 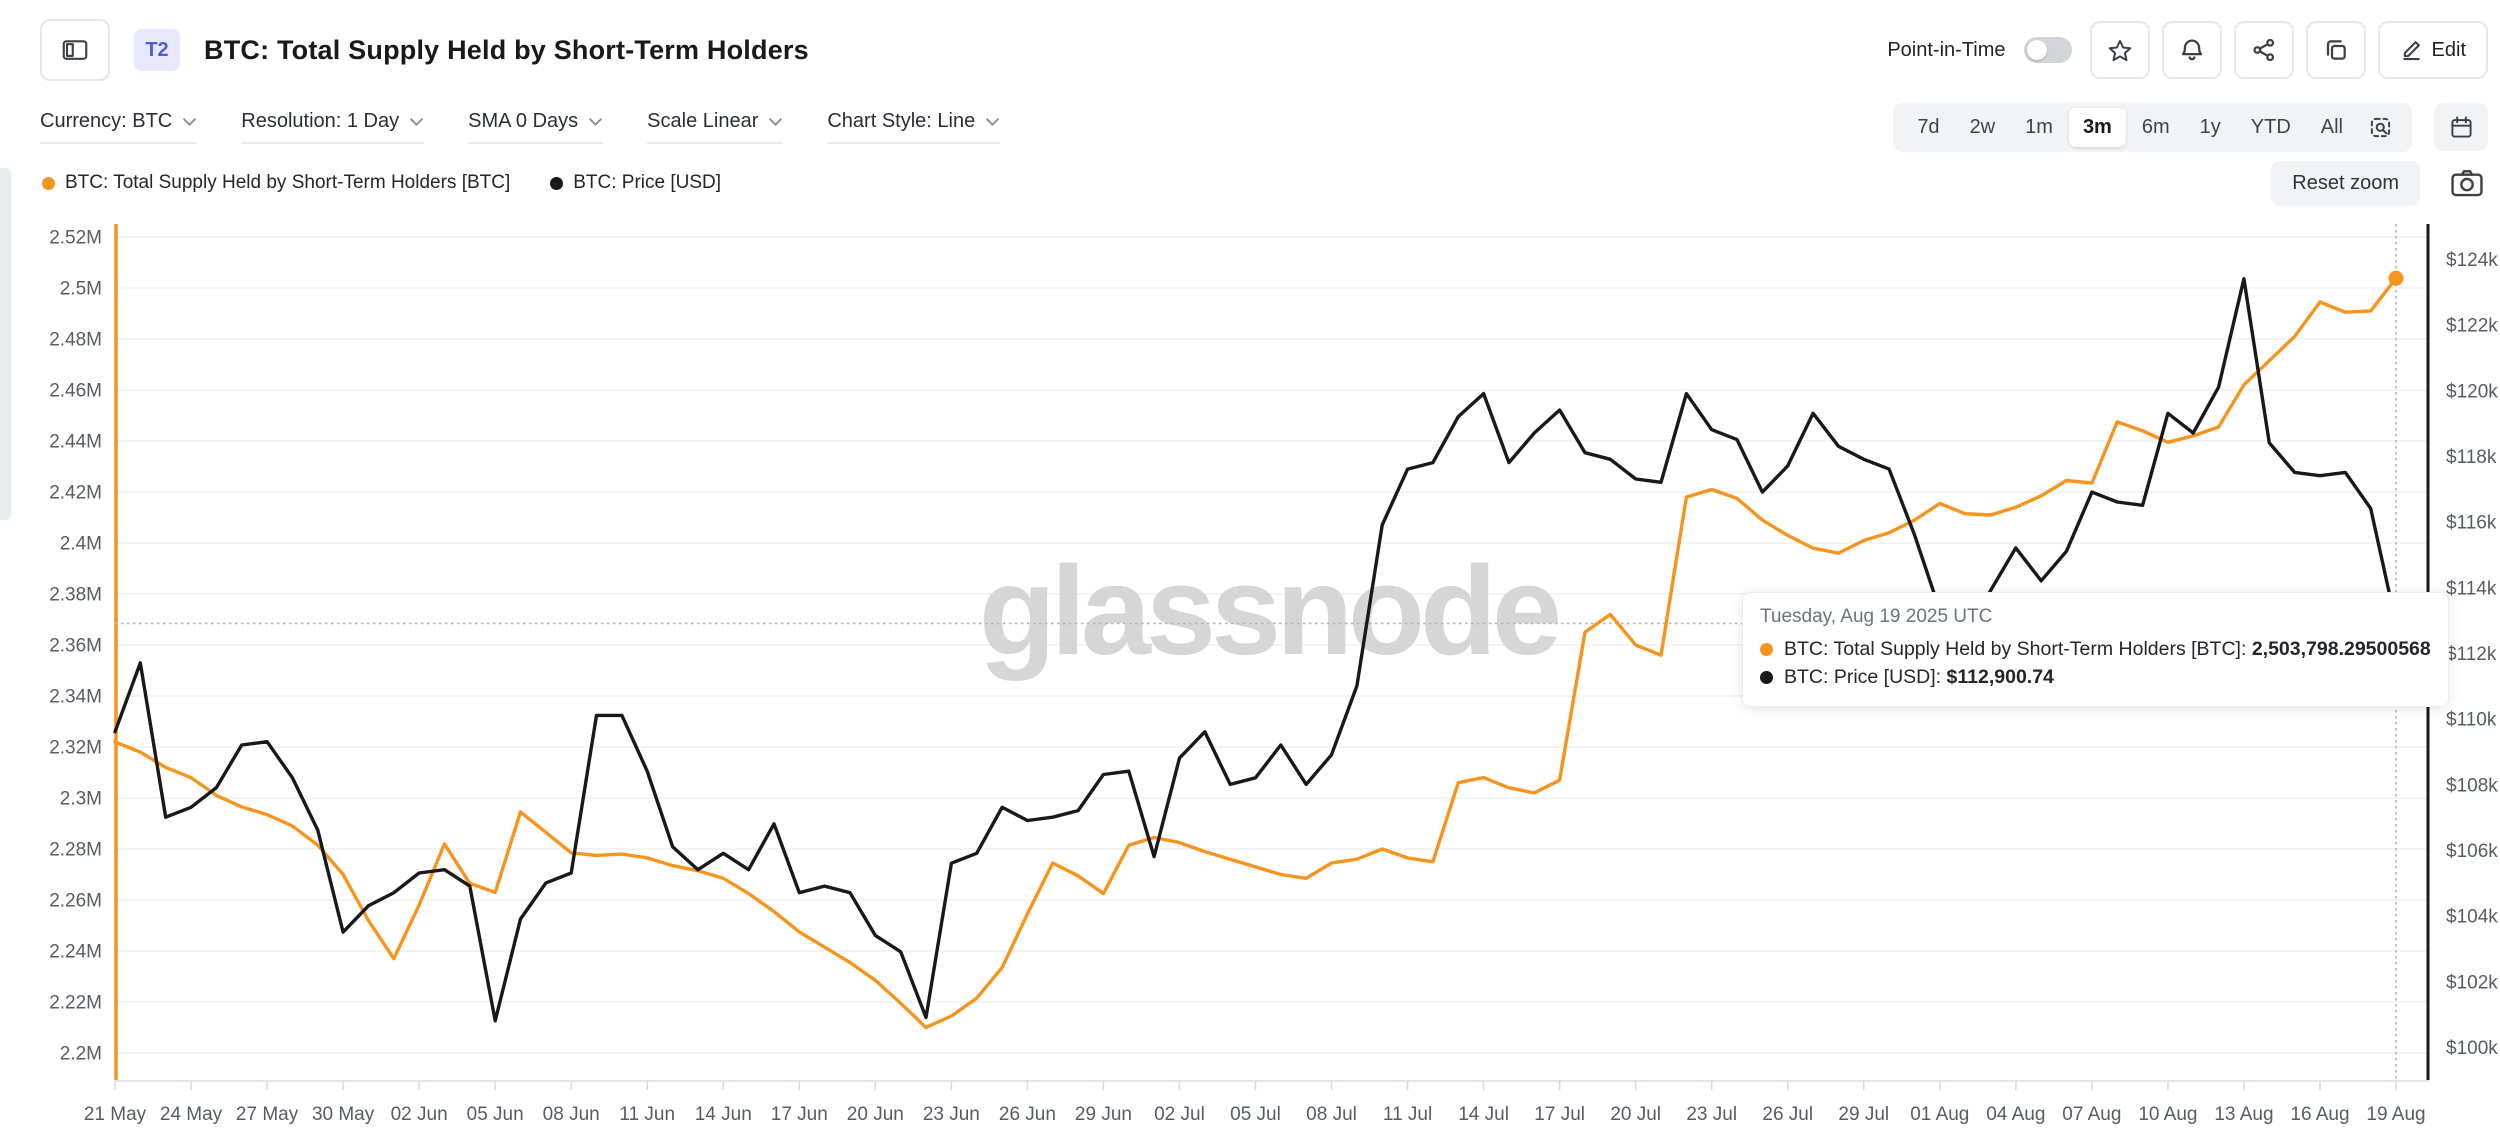 I want to click on svg-text: 2.38M, so click(x=75, y=595).